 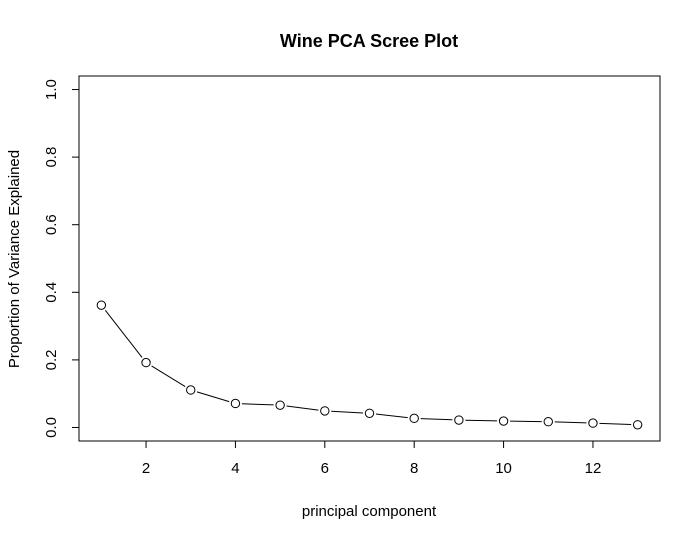 I want to click on y-tick-label: 0.0, so click(x=51, y=427).